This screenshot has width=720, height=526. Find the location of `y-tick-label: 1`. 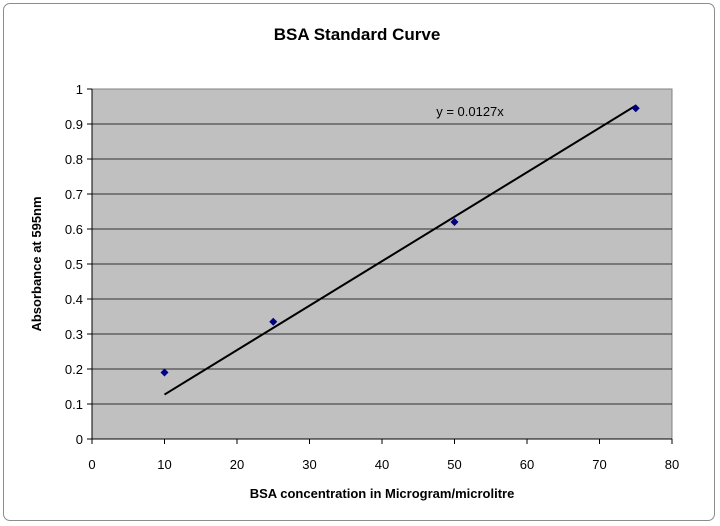

y-tick-label: 1 is located at coordinates (79, 89).